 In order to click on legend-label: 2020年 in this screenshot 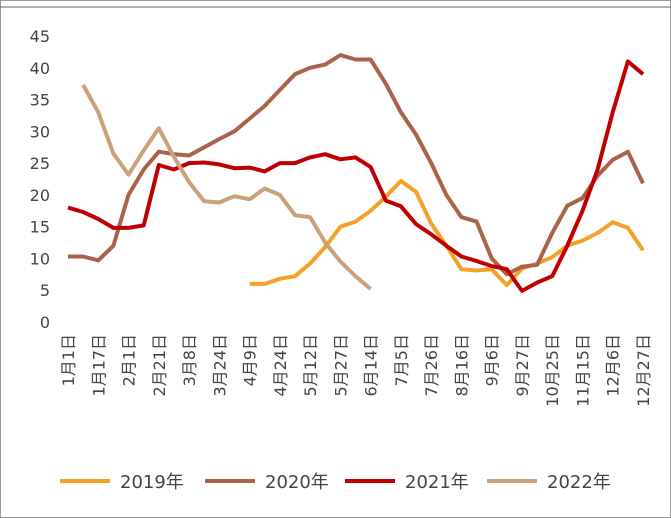, I will do `click(297, 482)`.